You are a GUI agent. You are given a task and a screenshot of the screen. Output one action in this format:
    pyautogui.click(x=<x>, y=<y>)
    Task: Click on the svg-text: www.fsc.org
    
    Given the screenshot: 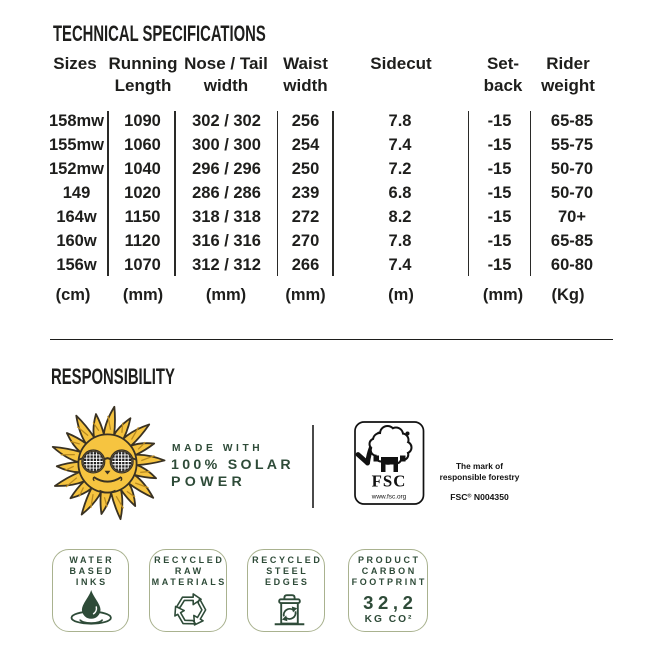 What is the action you would take?
    pyautogui.click(x=388, y=497)
    